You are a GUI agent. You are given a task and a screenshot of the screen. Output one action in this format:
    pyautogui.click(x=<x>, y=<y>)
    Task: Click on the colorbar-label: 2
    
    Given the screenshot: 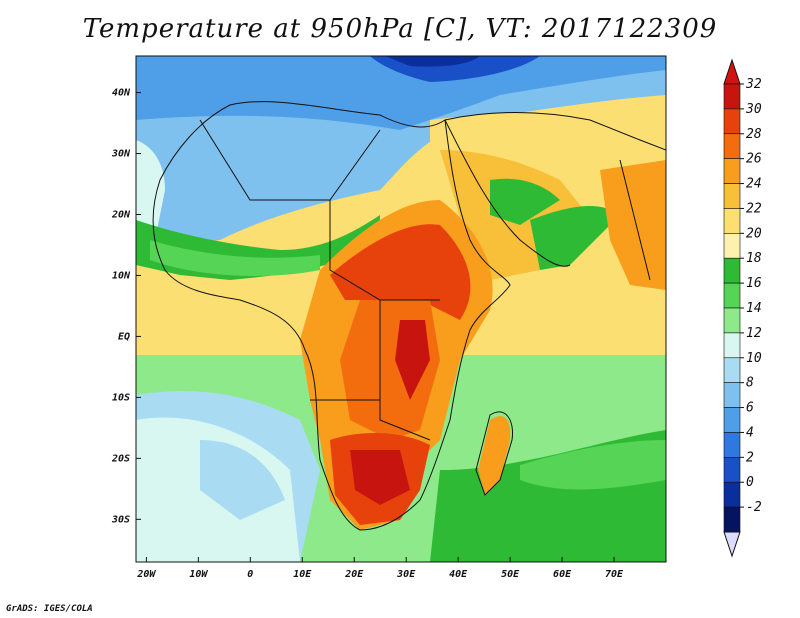 What is the action you would take?
    pyautogui.click(x=750, y=457)
    